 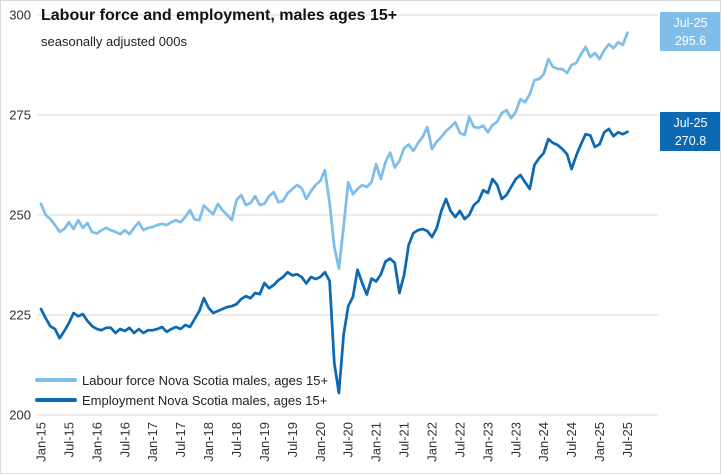 What do you see at coordinates (205, 400) in the screenshot?
I see `legend-label-employment: Employment Nova Scotia males, ages 15+` at bounding box center [205, 400].